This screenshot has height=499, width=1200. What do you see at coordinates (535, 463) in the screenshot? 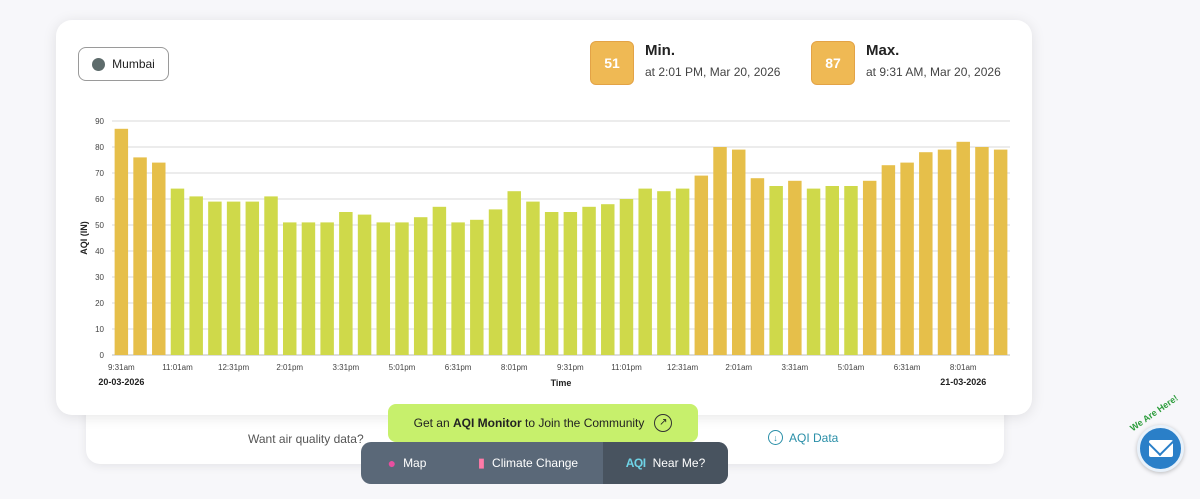
I see `nav-climate-label: Climate Change` at bounding box center [535, 463].